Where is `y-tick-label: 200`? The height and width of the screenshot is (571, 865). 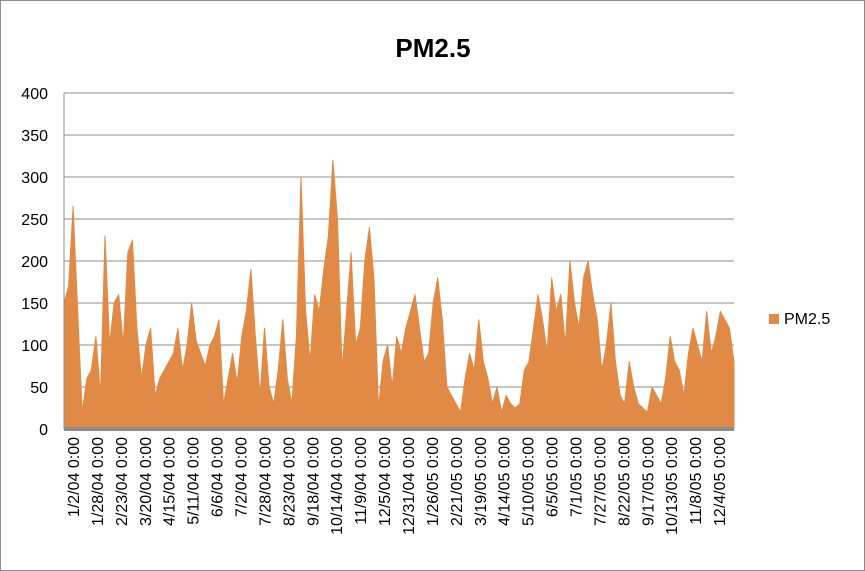 y-tick-label: 200 is located at coordinates (34, 262).